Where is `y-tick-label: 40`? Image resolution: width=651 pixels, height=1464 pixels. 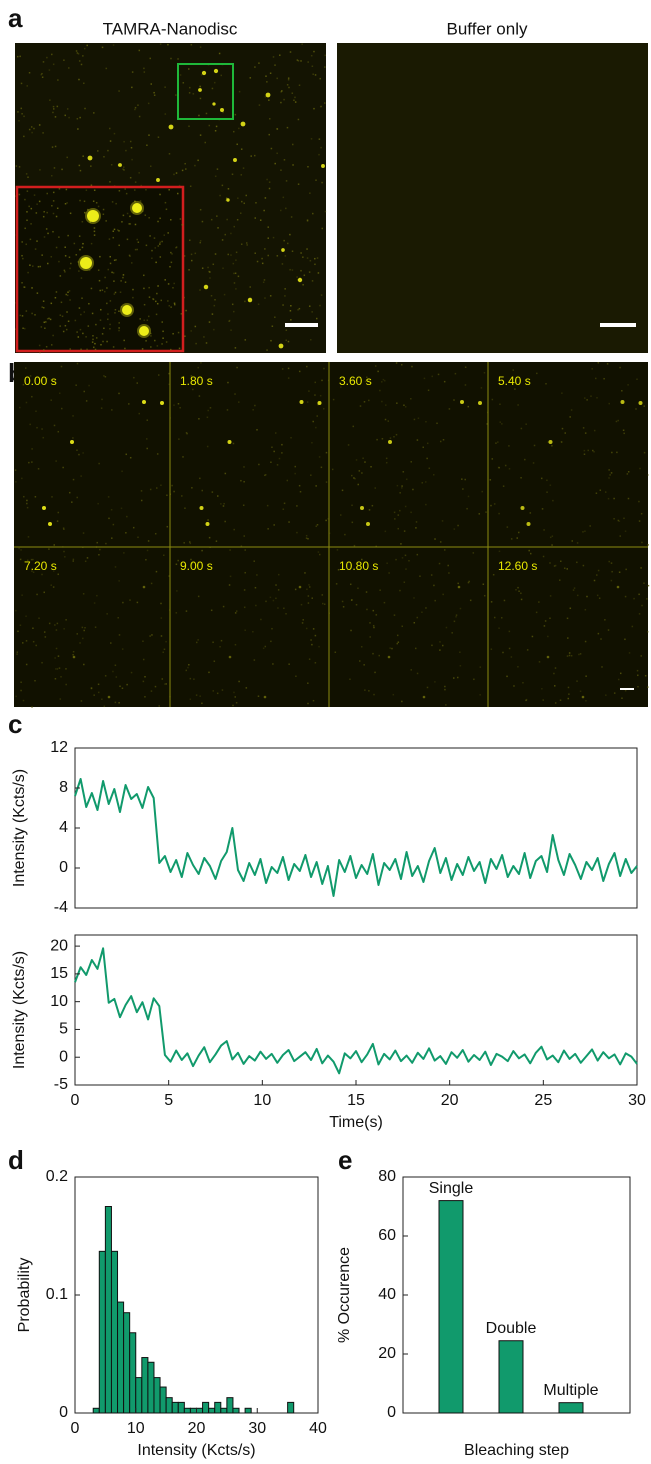 y-tick-label: 40 is located at coordinates (387, 1294).